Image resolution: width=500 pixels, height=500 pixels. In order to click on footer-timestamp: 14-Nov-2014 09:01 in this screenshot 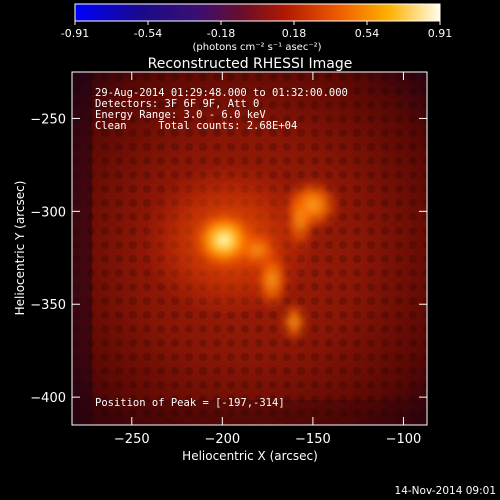, I will do `click(445, 491)`.